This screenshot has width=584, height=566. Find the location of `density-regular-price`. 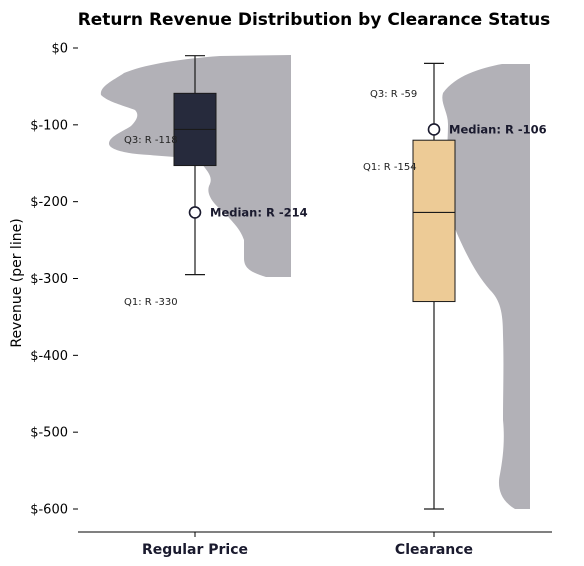

density-regular-price is located at coordinates (195, 166).